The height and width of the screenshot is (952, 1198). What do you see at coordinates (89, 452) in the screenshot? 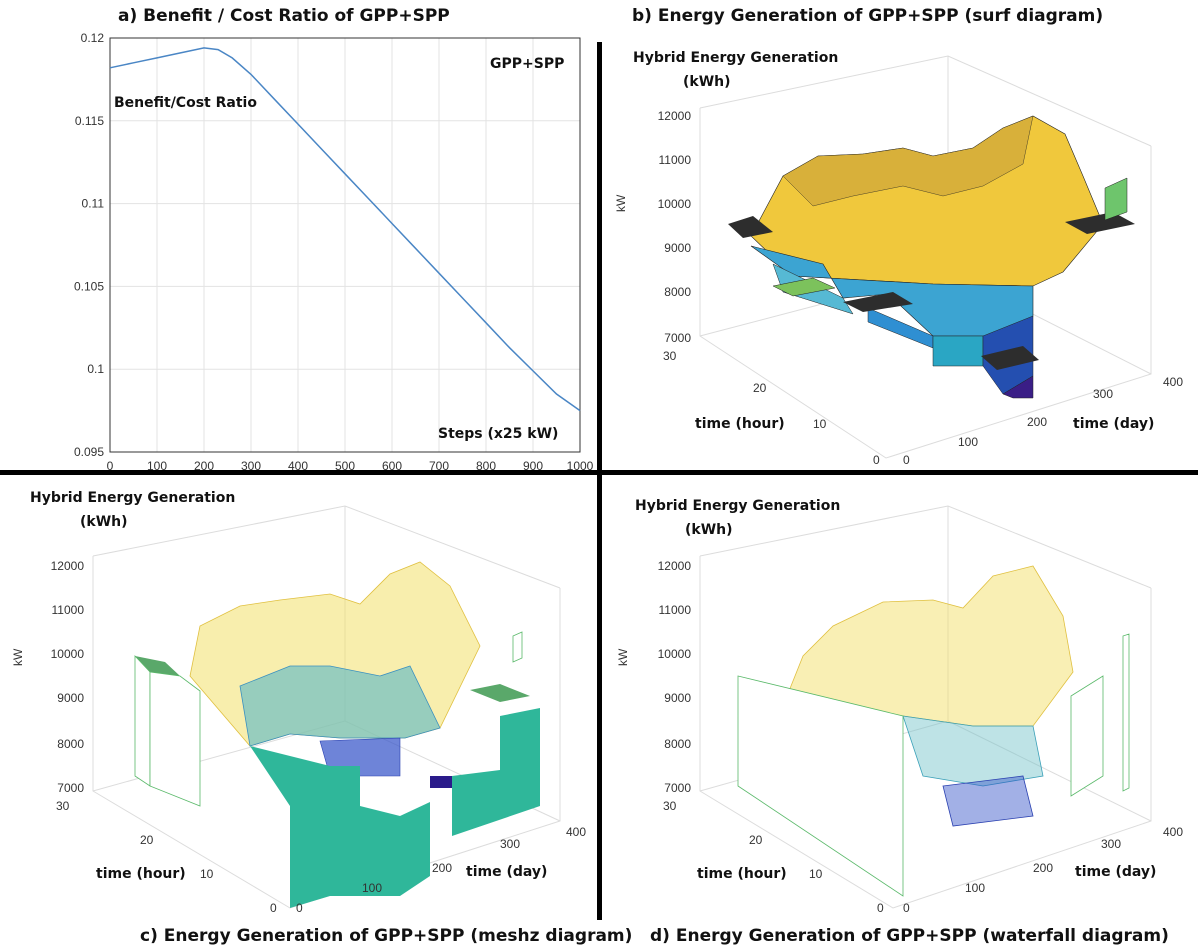
I see `y-tick-label: 0.095` at bounding box center [89, 452].